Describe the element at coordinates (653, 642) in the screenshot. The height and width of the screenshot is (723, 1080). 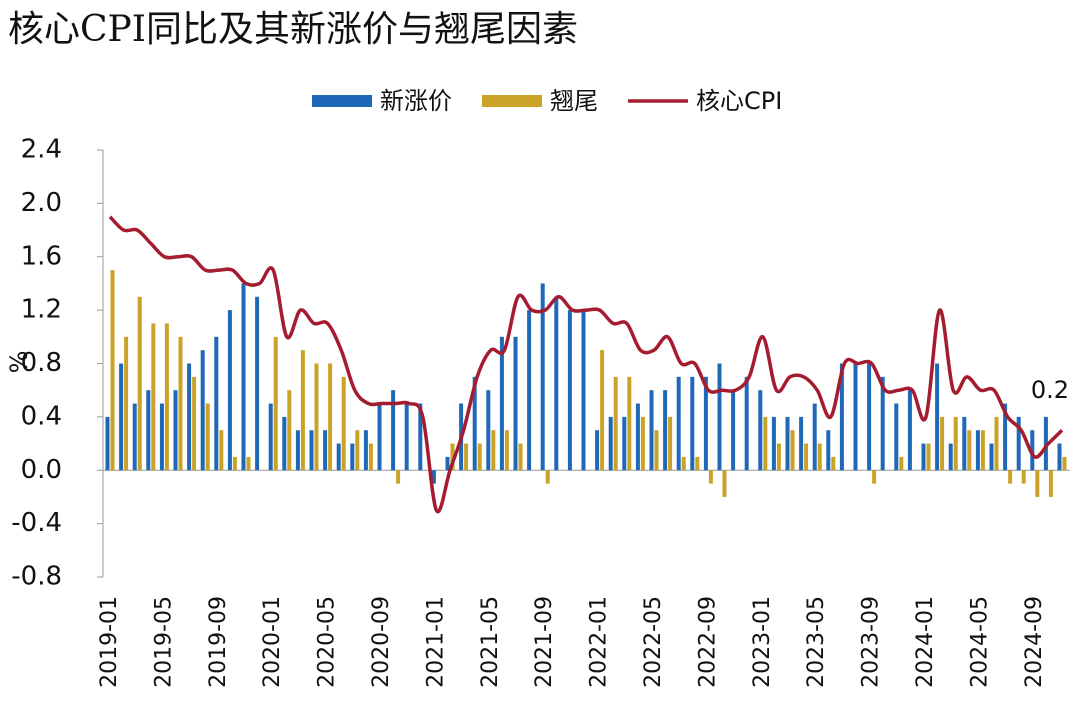
I see `x-tick-label: 2022-05` at that location.